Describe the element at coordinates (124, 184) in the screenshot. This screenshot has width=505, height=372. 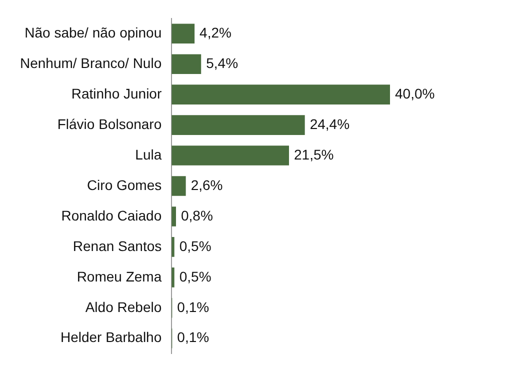
I see `y-tick-label: Ciro Gomes` at that location.